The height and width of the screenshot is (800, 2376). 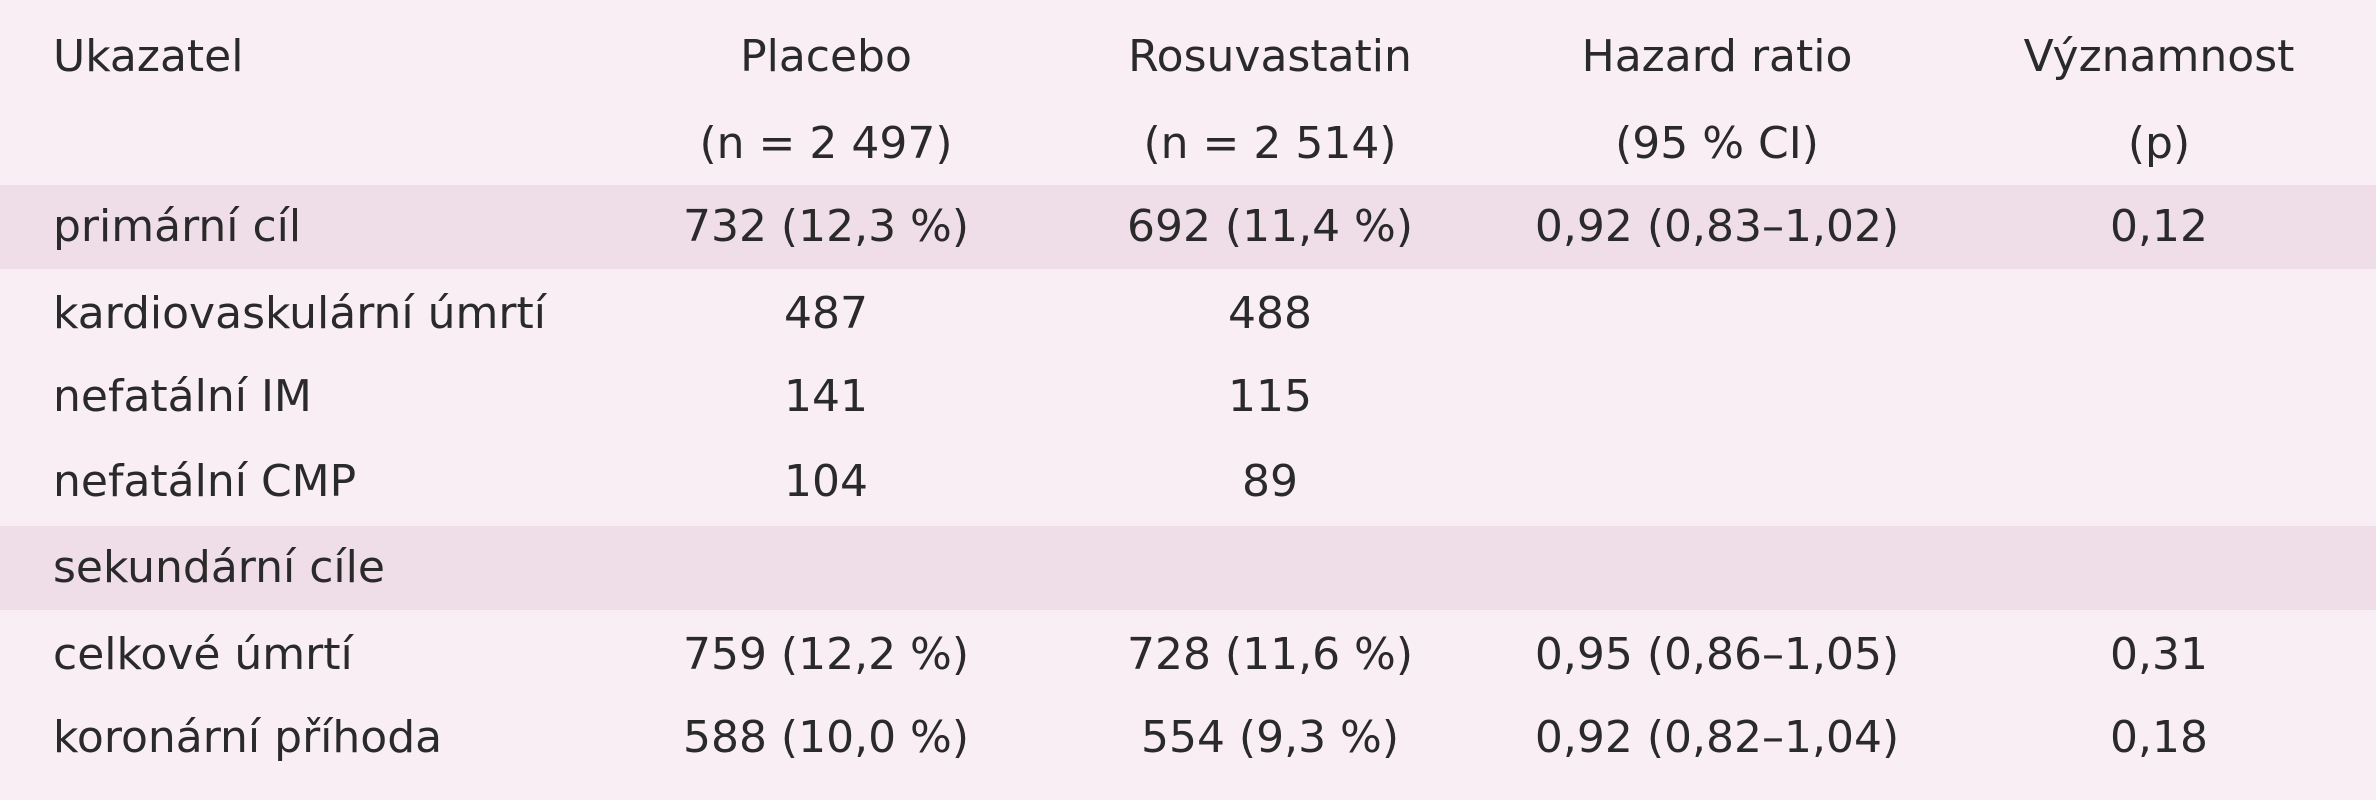 I want to click on table-cell: 554 (9,3 %), so click(x=1270, y=737).